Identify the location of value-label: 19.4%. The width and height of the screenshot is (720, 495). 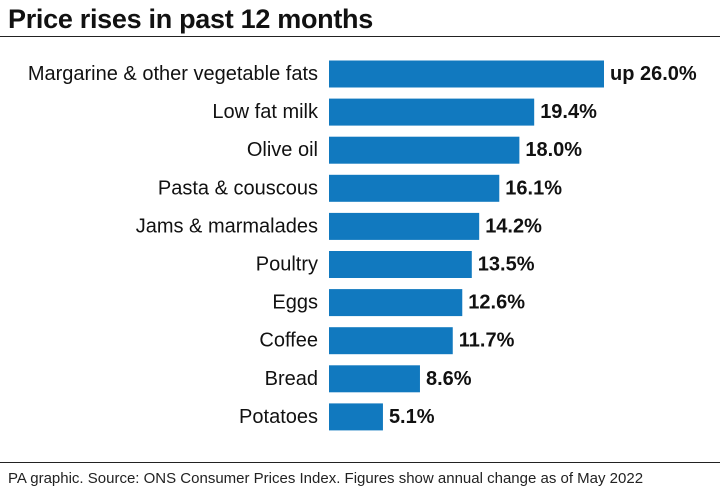
(568, 112).